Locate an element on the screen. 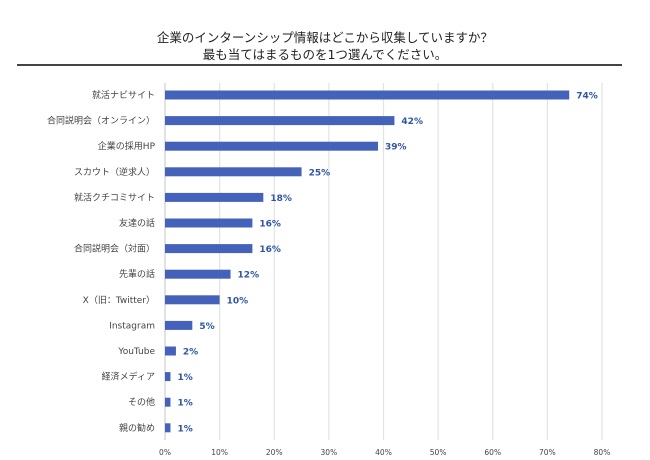 Image resolution: width=650 pixels, height=460 pixels. category-label: 就活クチコミサイト is located at coordinates (114, 197).